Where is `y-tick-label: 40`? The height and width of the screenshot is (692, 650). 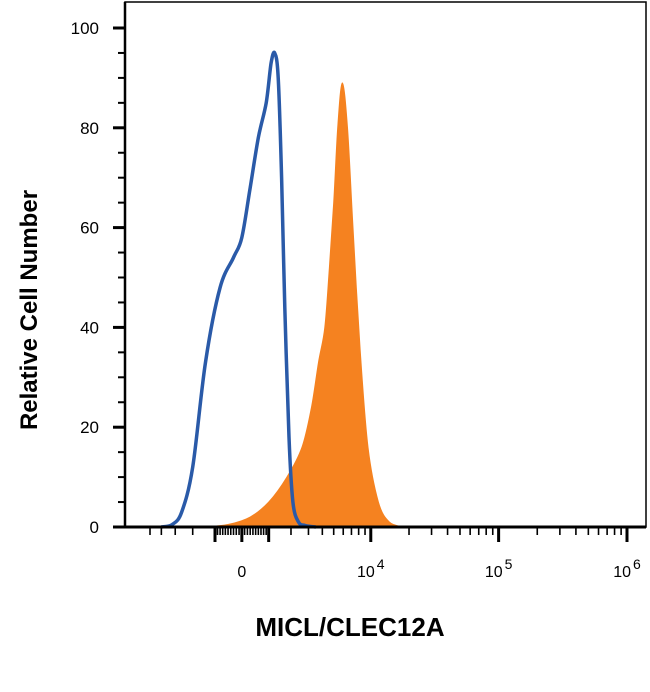 y-tick-label: 40 is located at coordinates (89, 327).